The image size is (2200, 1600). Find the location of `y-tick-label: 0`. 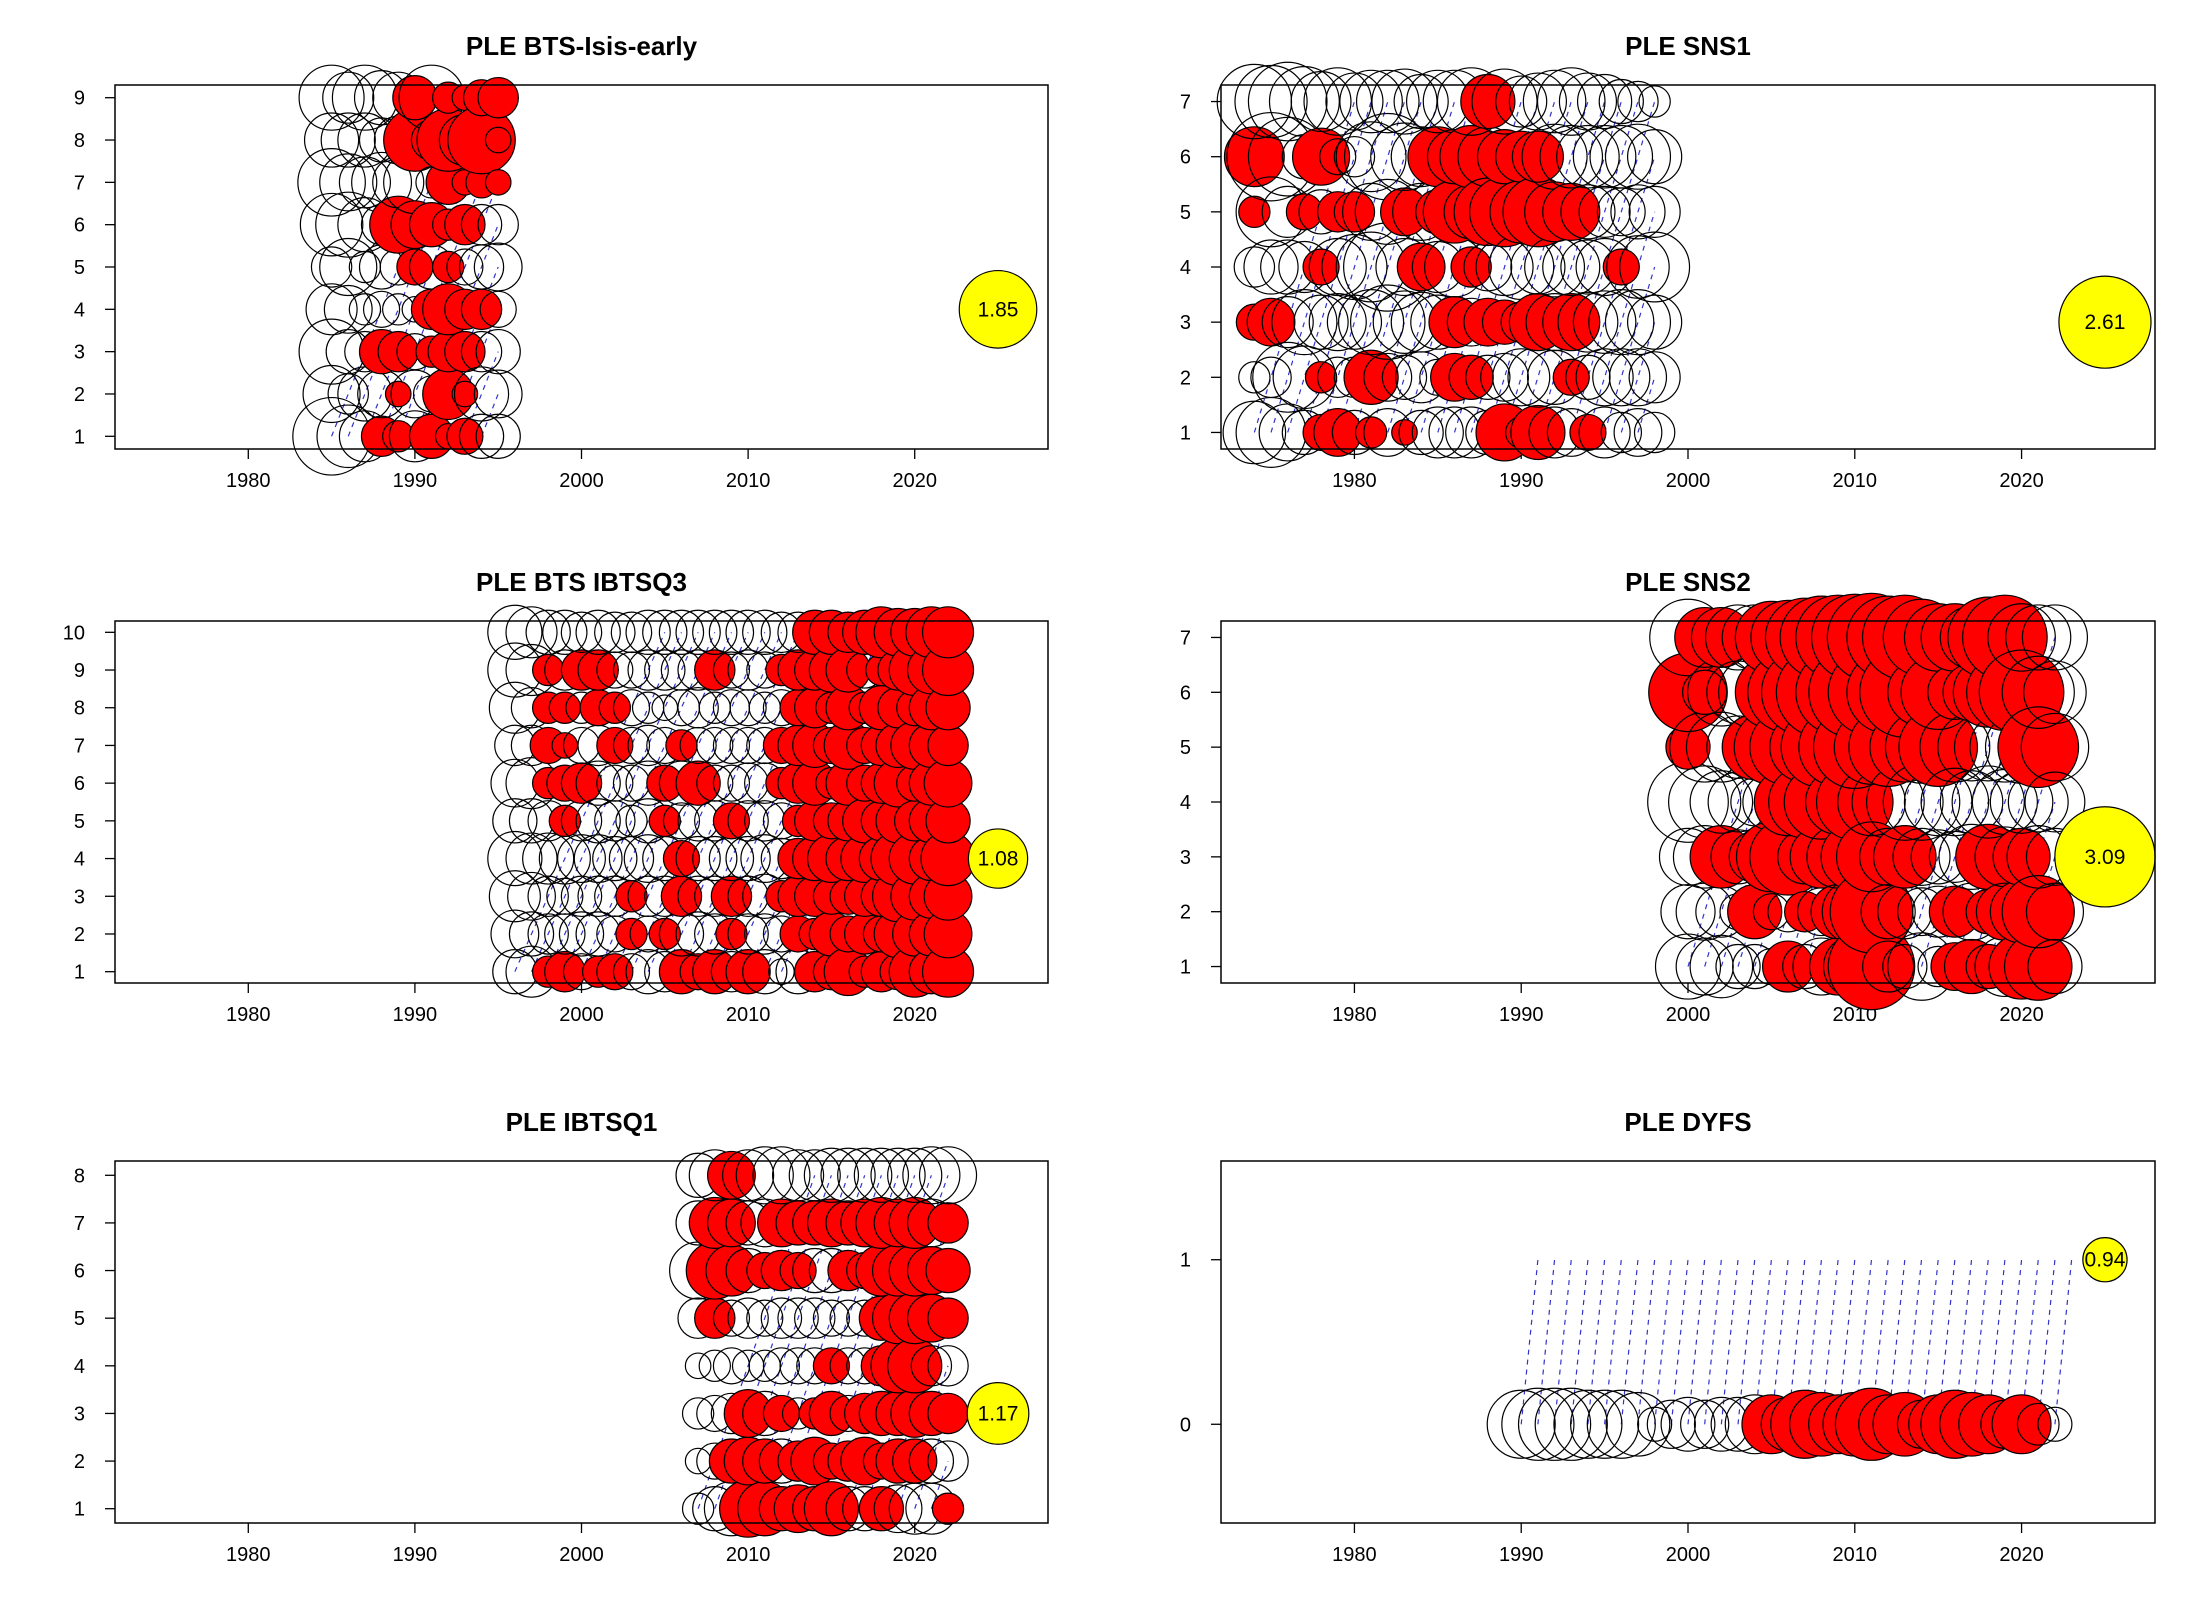

y-tick-label: 0 is located at coordinates (1185, 1425).